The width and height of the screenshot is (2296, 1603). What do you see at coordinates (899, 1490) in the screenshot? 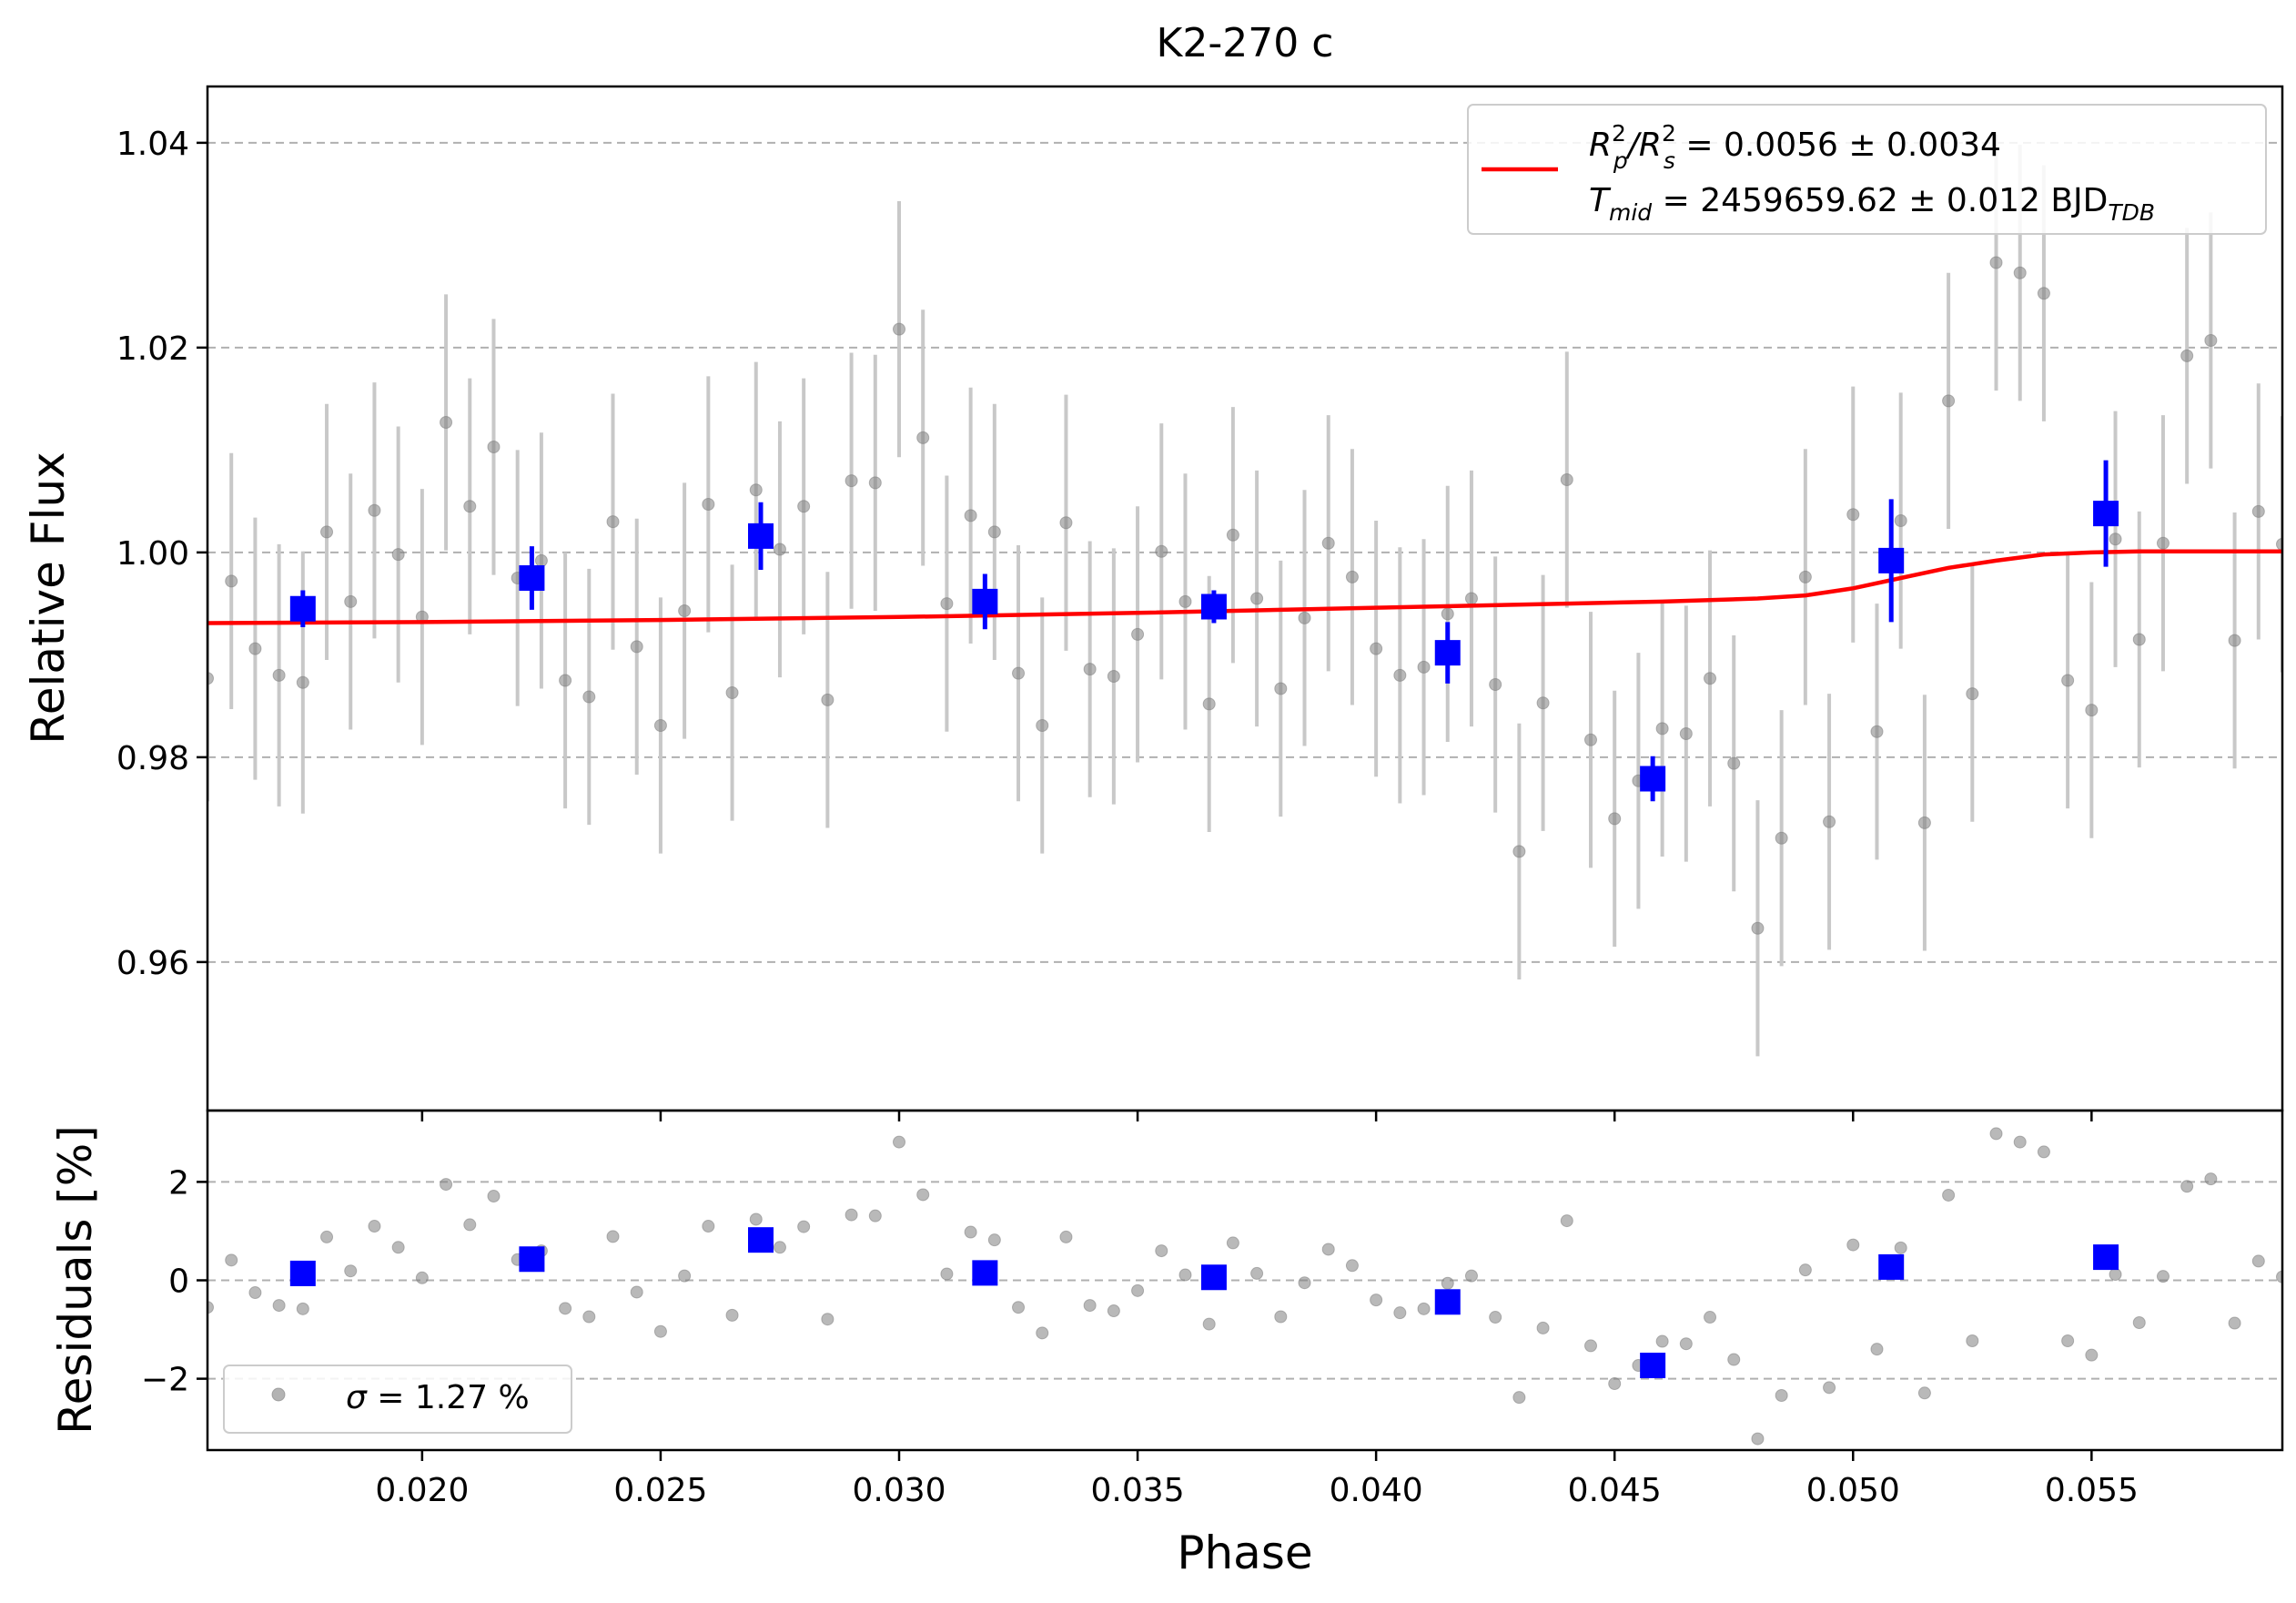
I see `phase-xtick-label: 0.030` at bounding box center [899, 1490].